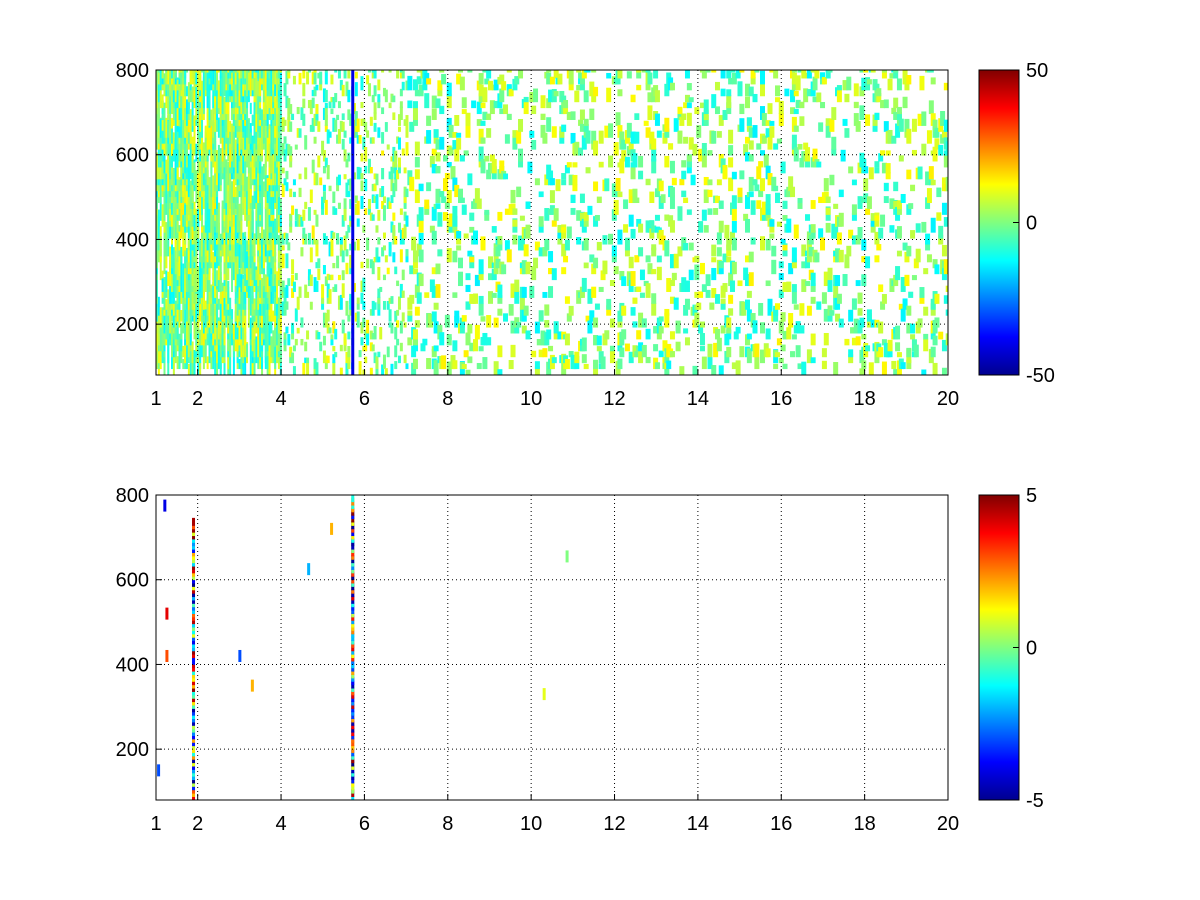 Image resolution: width=1200 pixels, height=900 pixels. What do you see at coordinates (1031, 224) in the screenshot?
I see `top-colorbar-tick-label: 0` at bounding box center [1031, 224].